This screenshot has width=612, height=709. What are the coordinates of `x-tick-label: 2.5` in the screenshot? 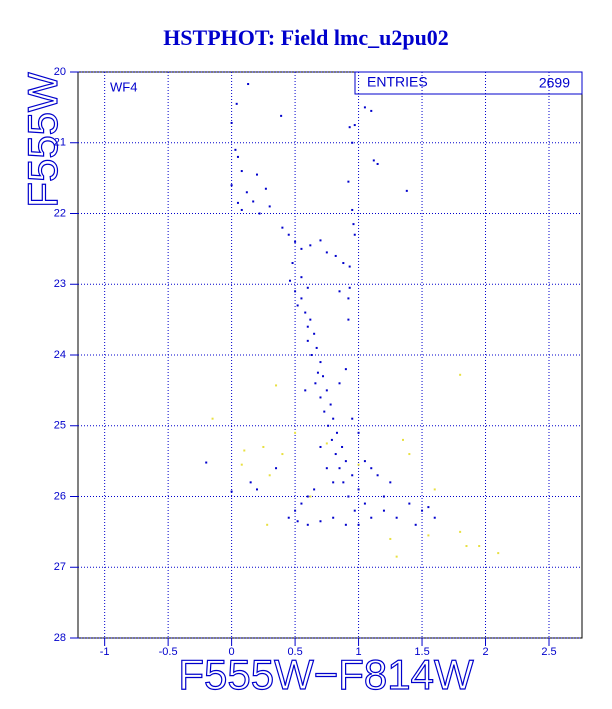 It's located at (548, 652).